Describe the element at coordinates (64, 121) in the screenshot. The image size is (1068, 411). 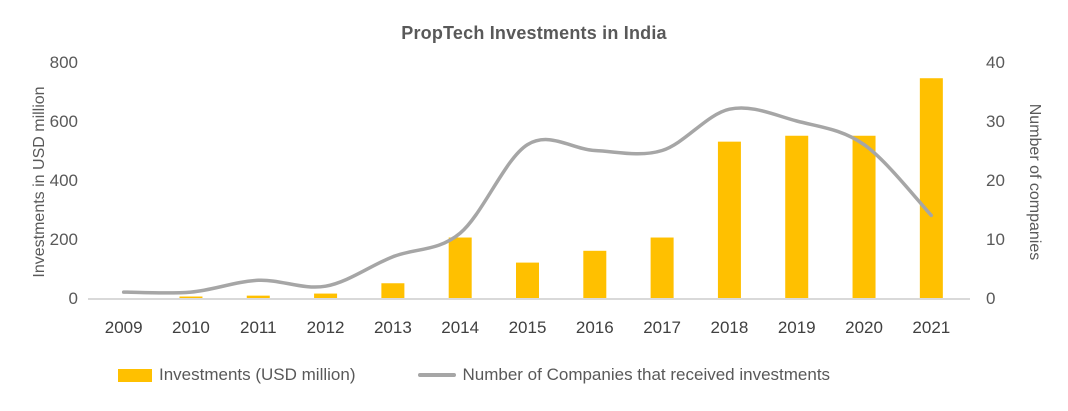
I see `left-axis-tick-600: 600` at that location.